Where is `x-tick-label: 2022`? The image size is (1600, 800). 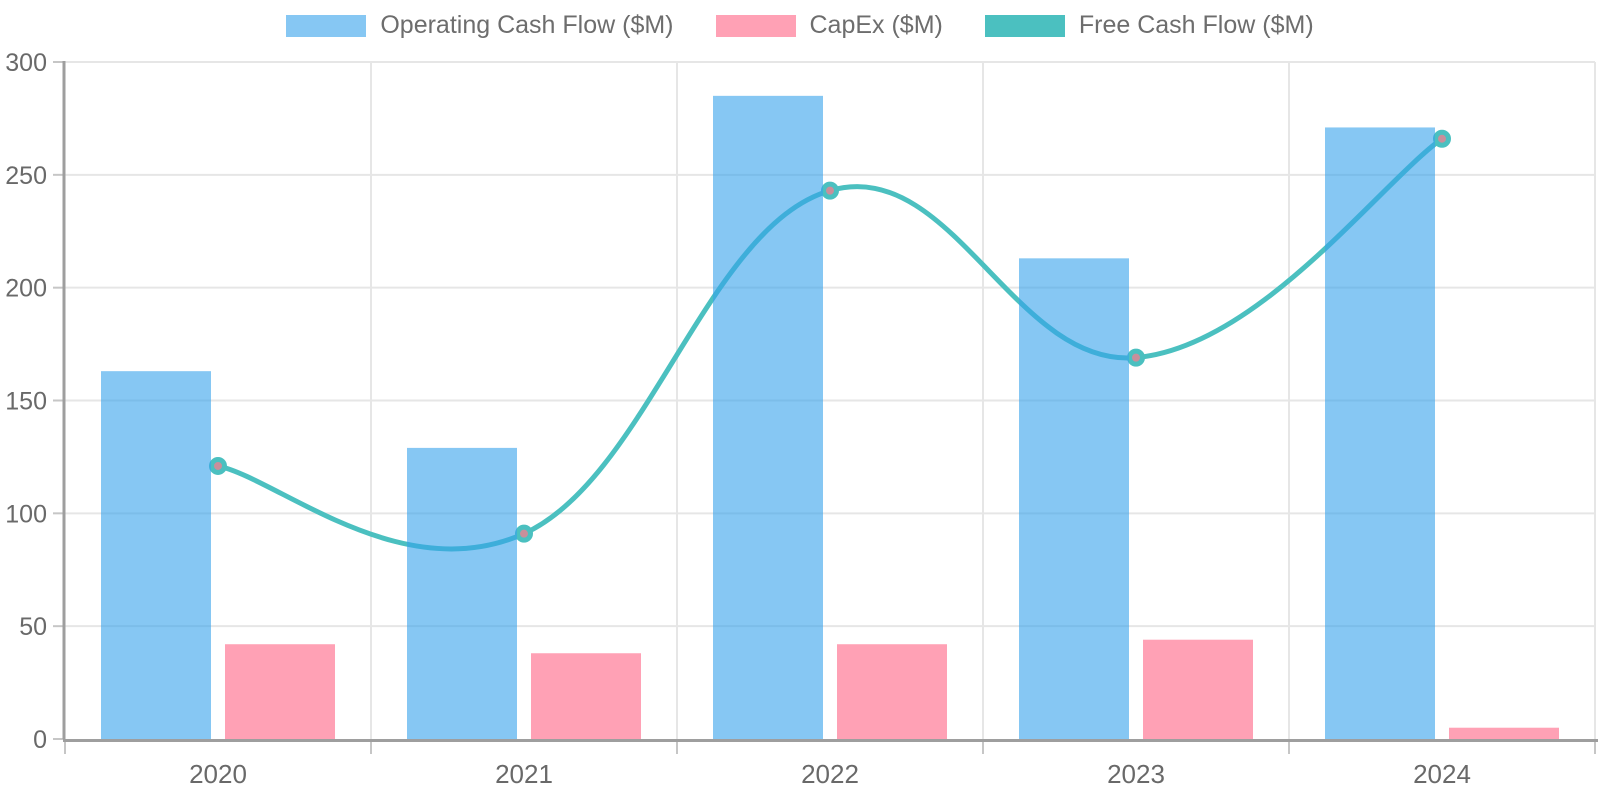
x-tick-label: 2022 is located at coordinates (830, 774).